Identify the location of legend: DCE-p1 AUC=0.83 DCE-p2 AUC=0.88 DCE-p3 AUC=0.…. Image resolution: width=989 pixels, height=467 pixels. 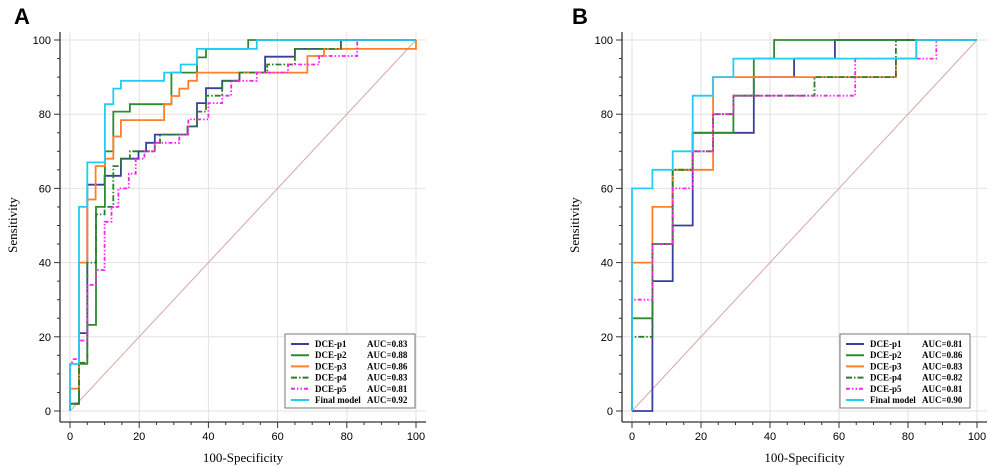
(350, 371).